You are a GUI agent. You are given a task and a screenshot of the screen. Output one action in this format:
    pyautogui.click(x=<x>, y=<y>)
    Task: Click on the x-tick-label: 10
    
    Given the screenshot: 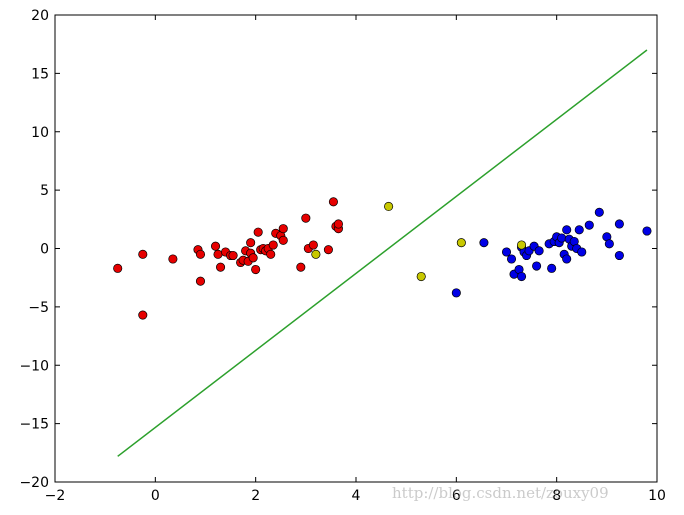 What is the action you would take?
    pyautogui.click(x=657, y=496)
    